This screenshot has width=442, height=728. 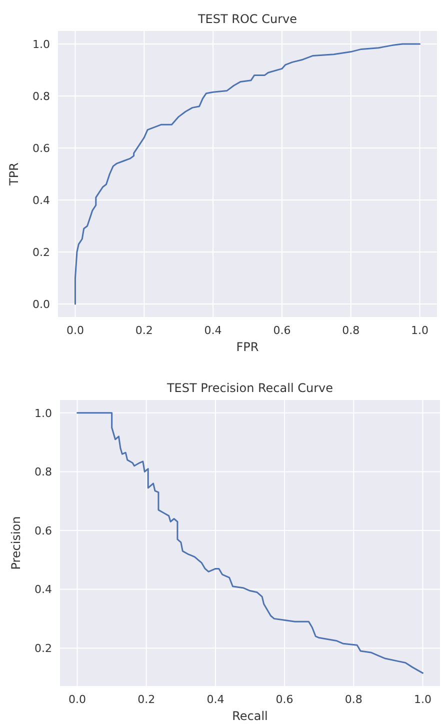 I want to click on y-tick-label: 0.0, so click(x=41, y=304).